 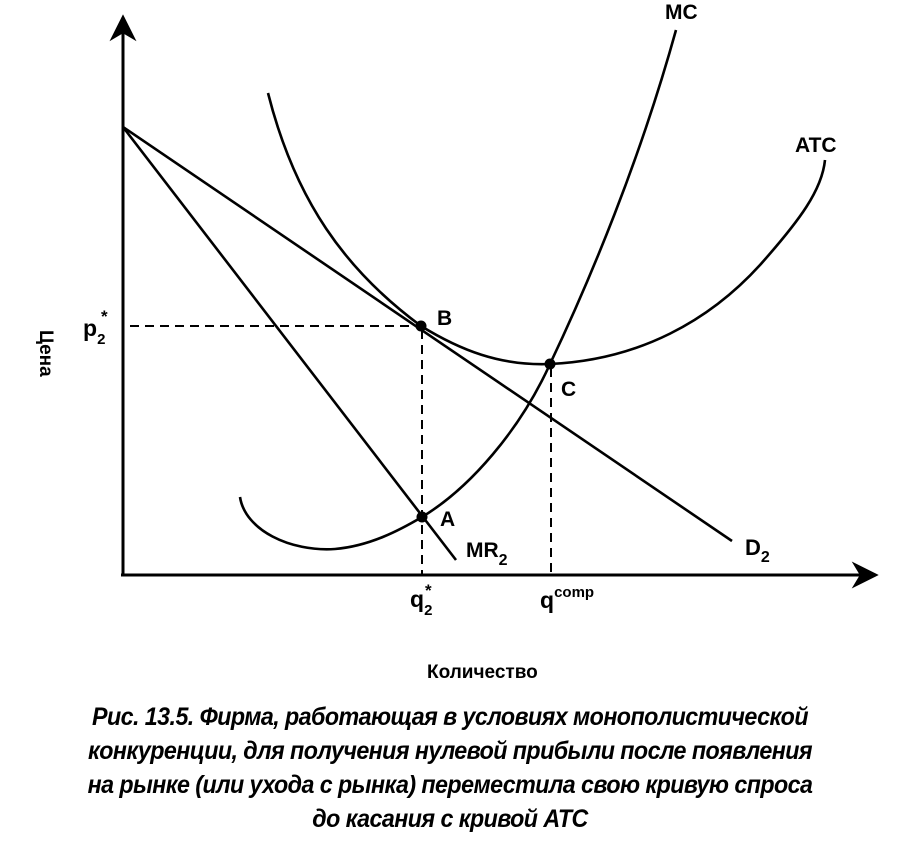 What do you see at coordinates (482, 672) in the screenshot?
I see `x-axis-title: Количество` at bounding box center [482, 672].